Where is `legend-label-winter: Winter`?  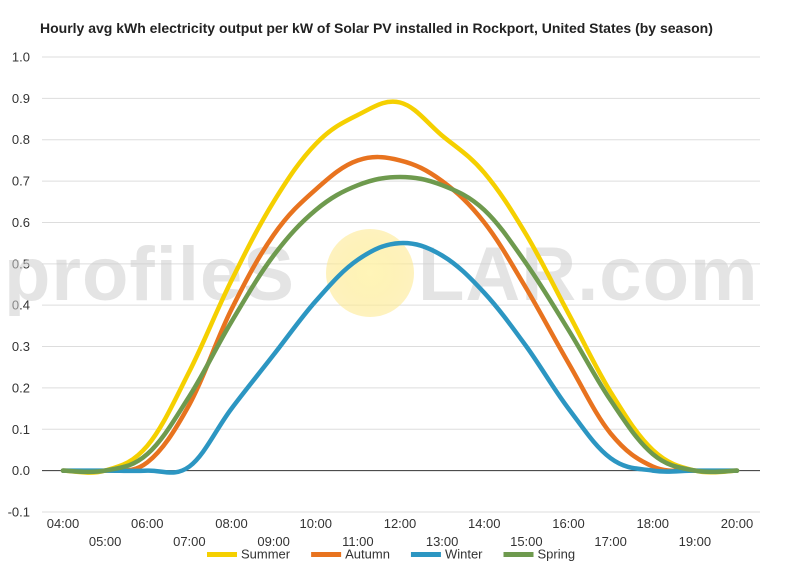
legend-label-winter: Winter is located at coordinates (464, 554).